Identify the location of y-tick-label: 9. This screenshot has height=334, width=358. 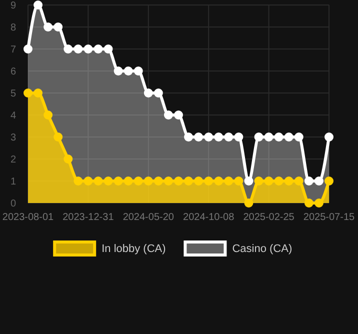
(13, 6).